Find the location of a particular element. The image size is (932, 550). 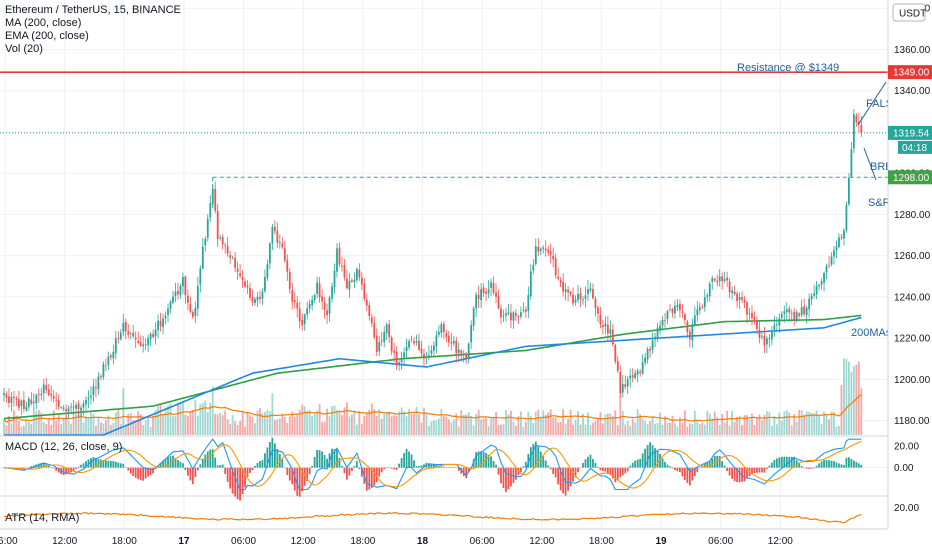

atr-legend: ATR (14, RMA) is located at coordinates (42, 518).